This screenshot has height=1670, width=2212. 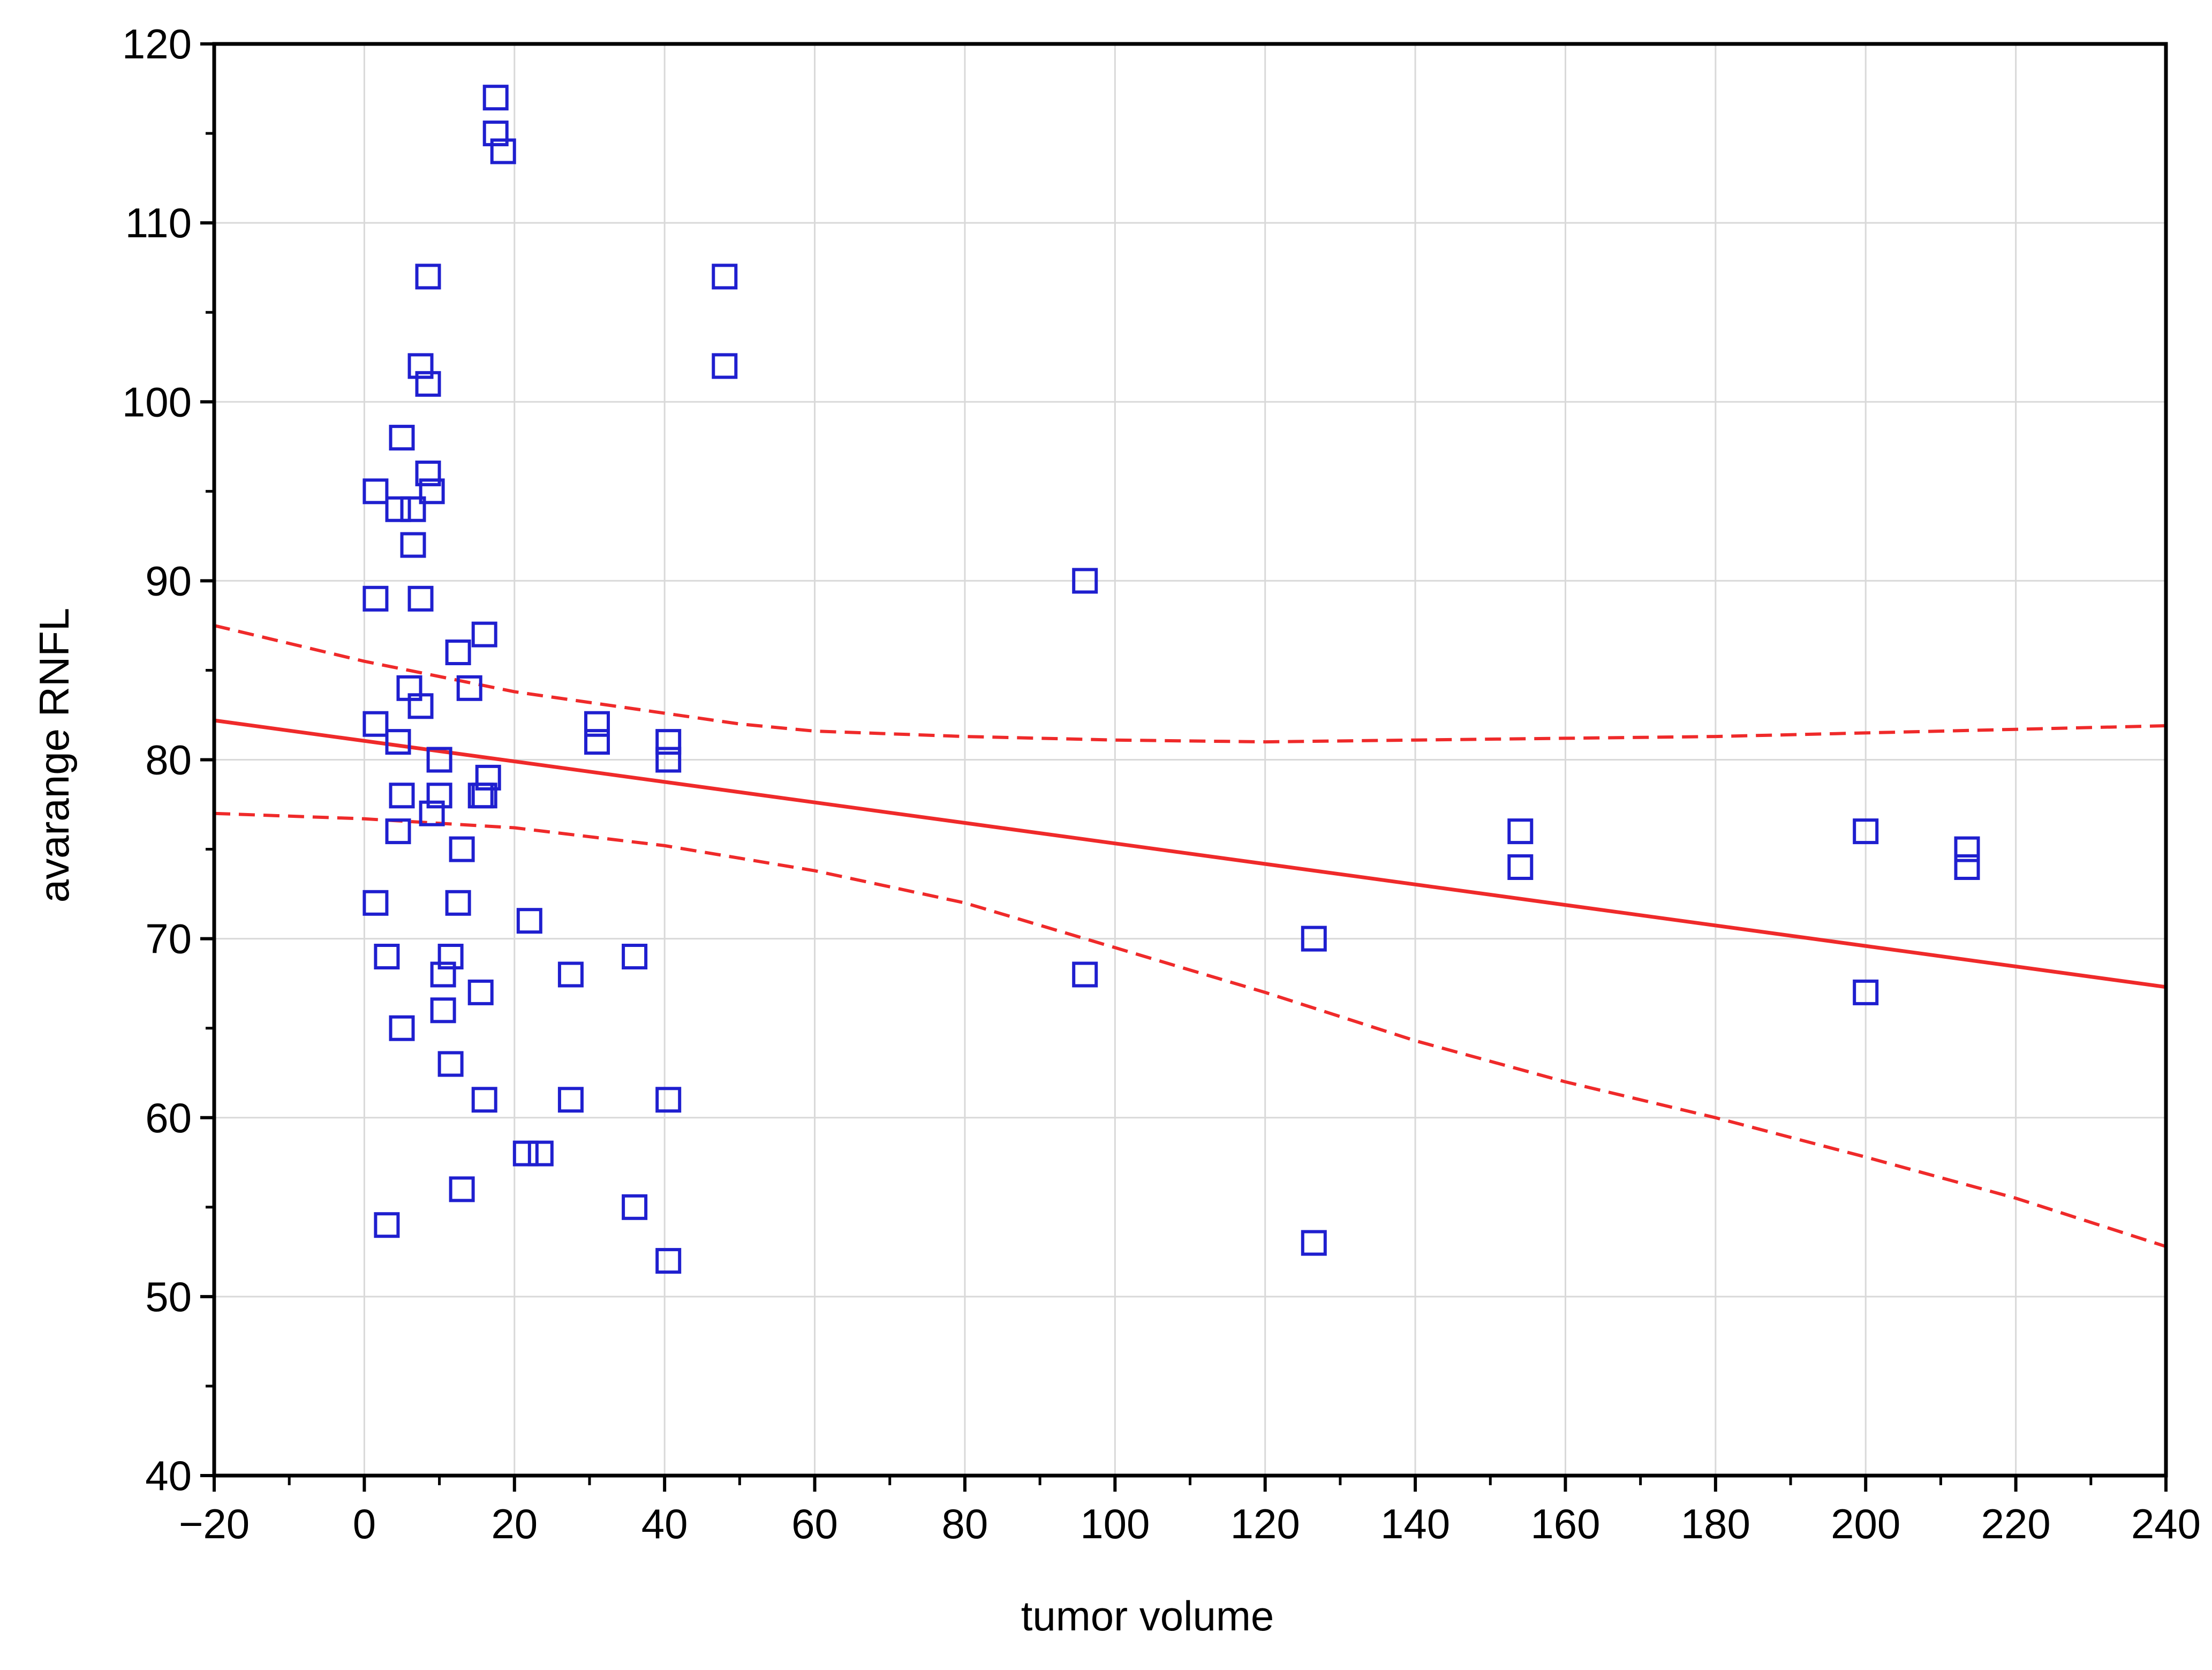 What do you see at coordinates (965, 1523) in the screenshot?
I see `x-tick-label: 80` at bounding box center [965, 1523].